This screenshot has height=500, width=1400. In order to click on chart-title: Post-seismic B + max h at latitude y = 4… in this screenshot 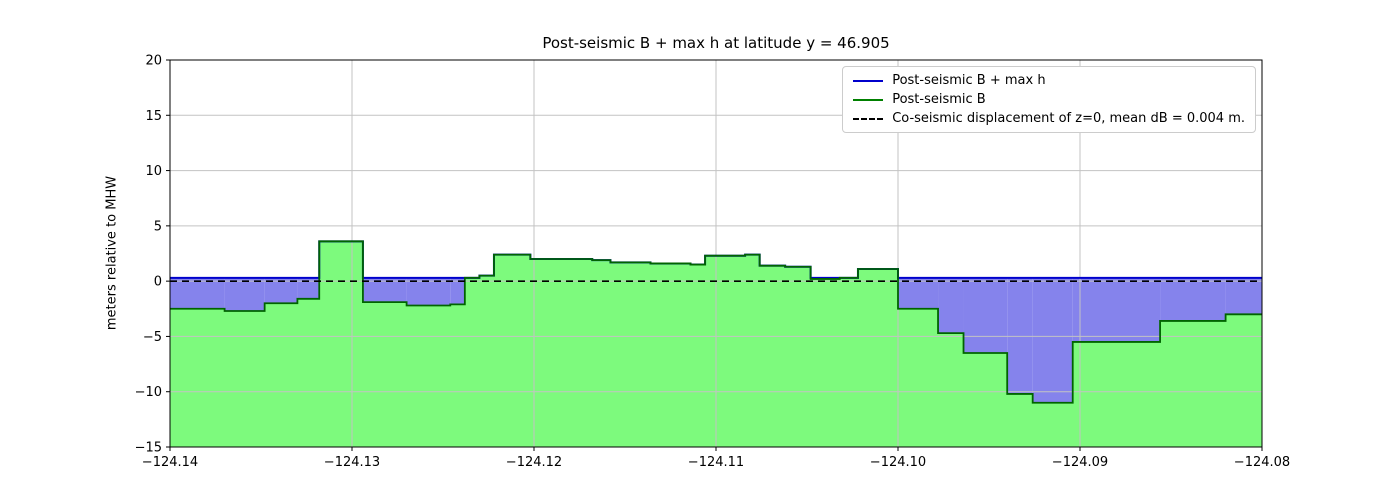, I will do `click(716, 43)`.